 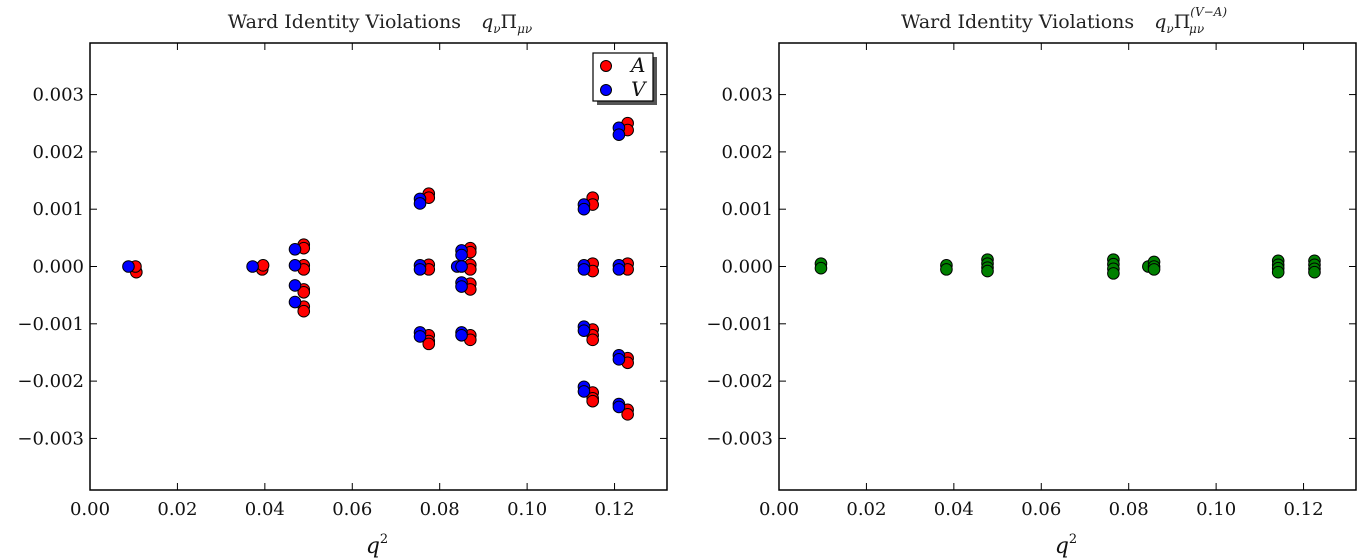 What do you see at coordinates (1066, 545) in the screenshot?
I see `right-x-axis-label: q2` at bounding box center [1066, 545].